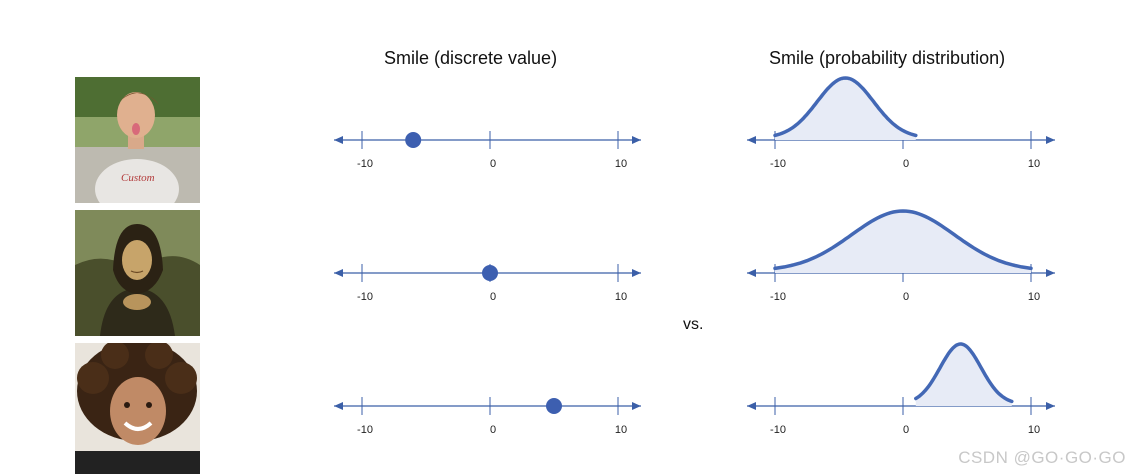 The width and height of the screenshot is (1130, 474). What do you see at coordinates (621, 430) in the screenshot?
I see `row-3-discrete-tick-label-2: 10` at bounding box center [621, 430].